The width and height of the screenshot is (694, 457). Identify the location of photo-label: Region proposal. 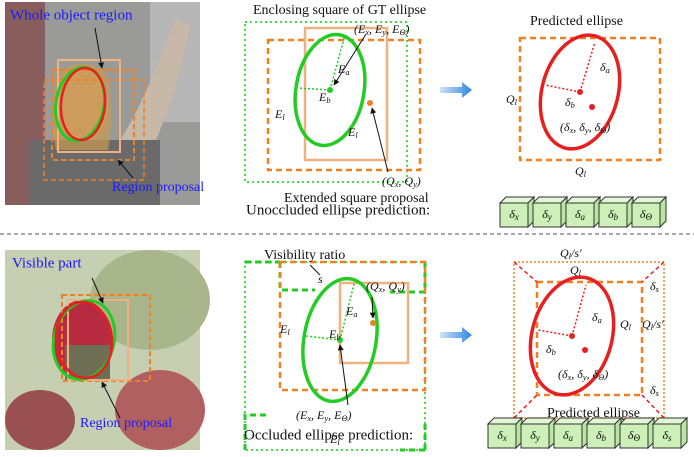
(158, 187).